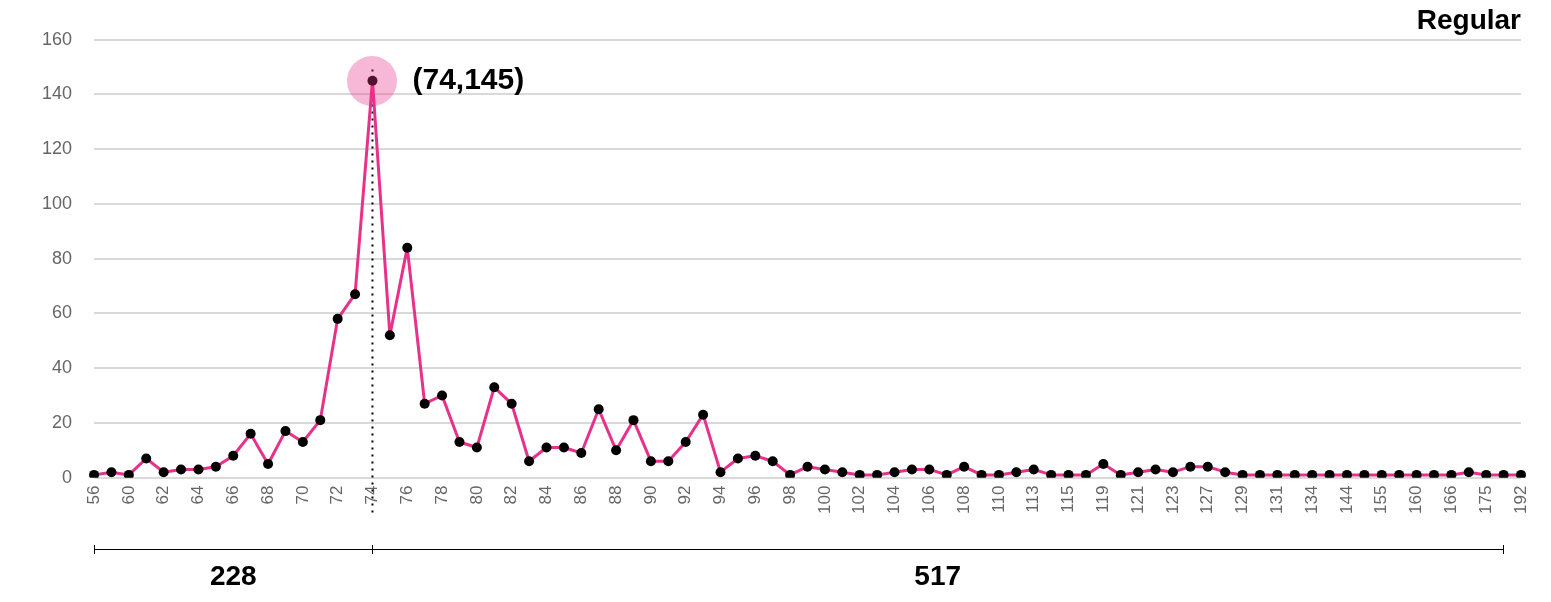 Image resolution: width=1551 pixels, height=602 pixels. What do you see at coordinates (128, 495) in the screenshot?
I see `x-tick-label: 60` at bounding box center [128, 495].